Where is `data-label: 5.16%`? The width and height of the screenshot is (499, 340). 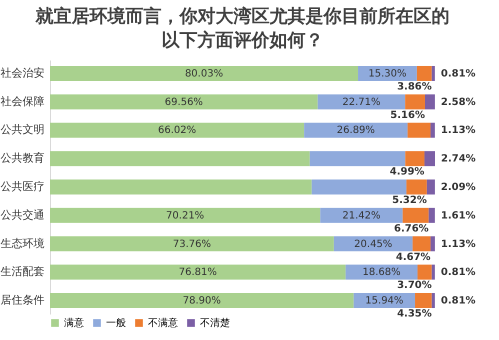 data-label: 5.16% is located at coordinates (407, 115).